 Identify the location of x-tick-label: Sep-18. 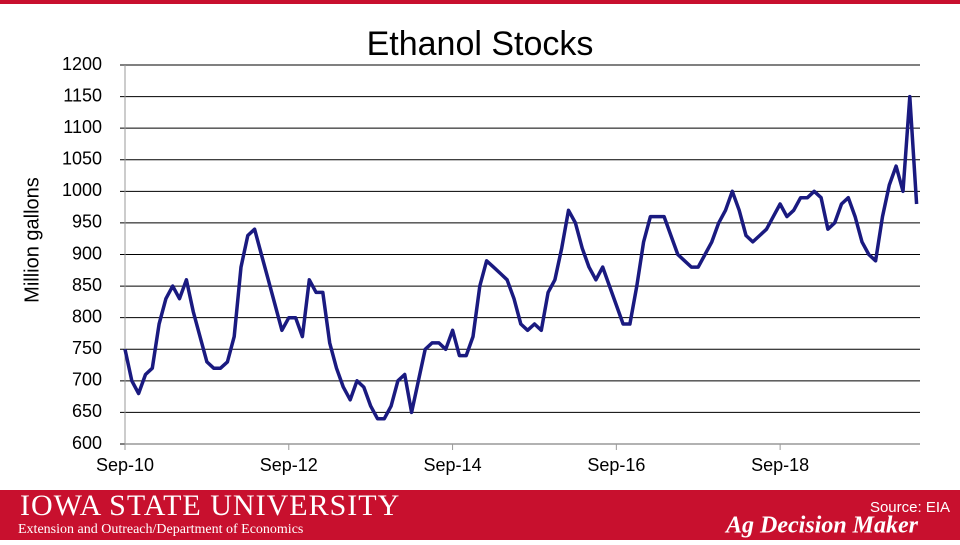
(780, 465).